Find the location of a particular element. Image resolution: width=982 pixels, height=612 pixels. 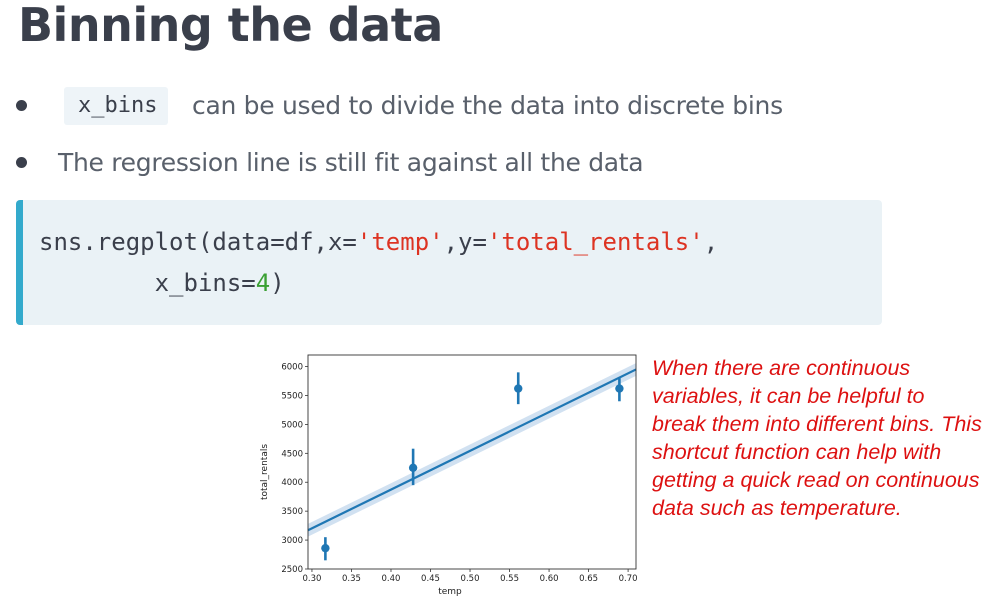

y-tick-label: 5500 is located at coordinates (292, 396).